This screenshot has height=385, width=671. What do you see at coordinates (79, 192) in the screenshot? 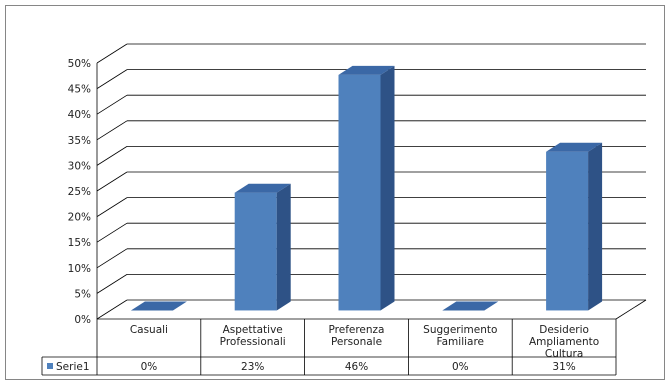
I see `y-tick-label: 25%` at bounding box center [79, 192].